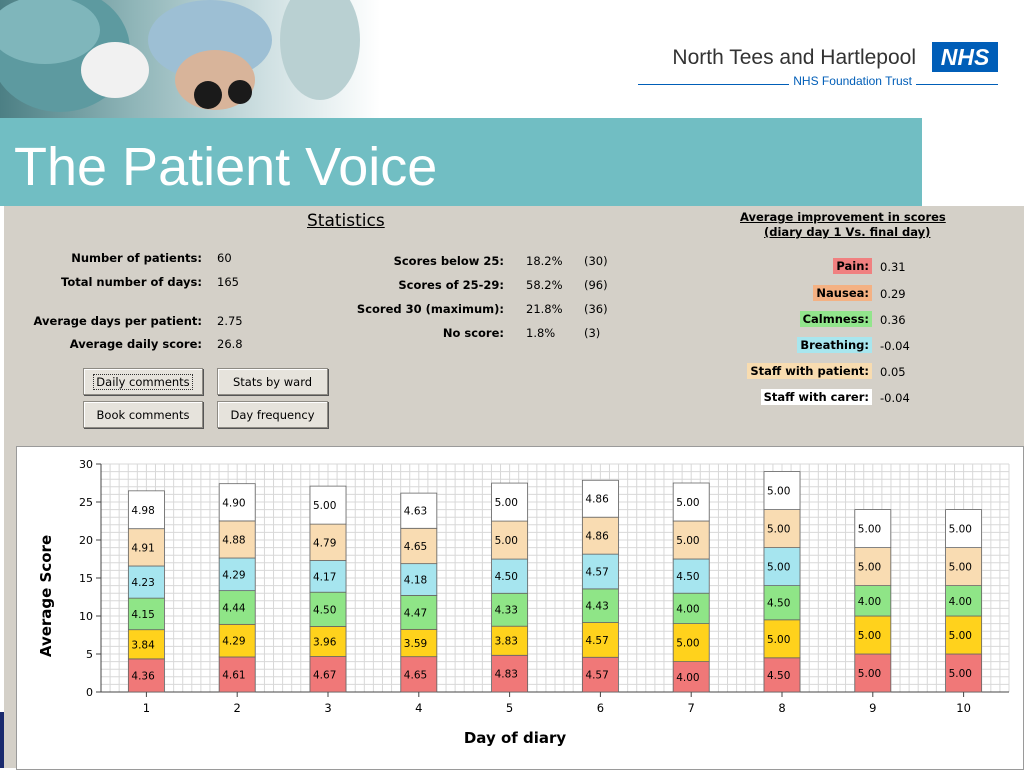 This screenshot has height=770, width=1024. Describe the element at coordinates (272, 381) in the screenshot. I see `stats-by-ward-button: Stats by ward` at that location.